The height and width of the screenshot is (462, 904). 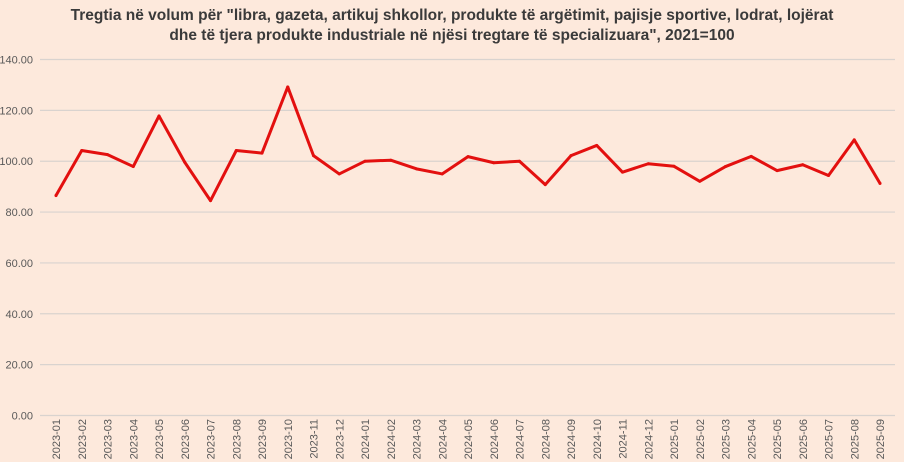 I want to click on x-tick-label: 2023-08, so click(x=237, y=439).